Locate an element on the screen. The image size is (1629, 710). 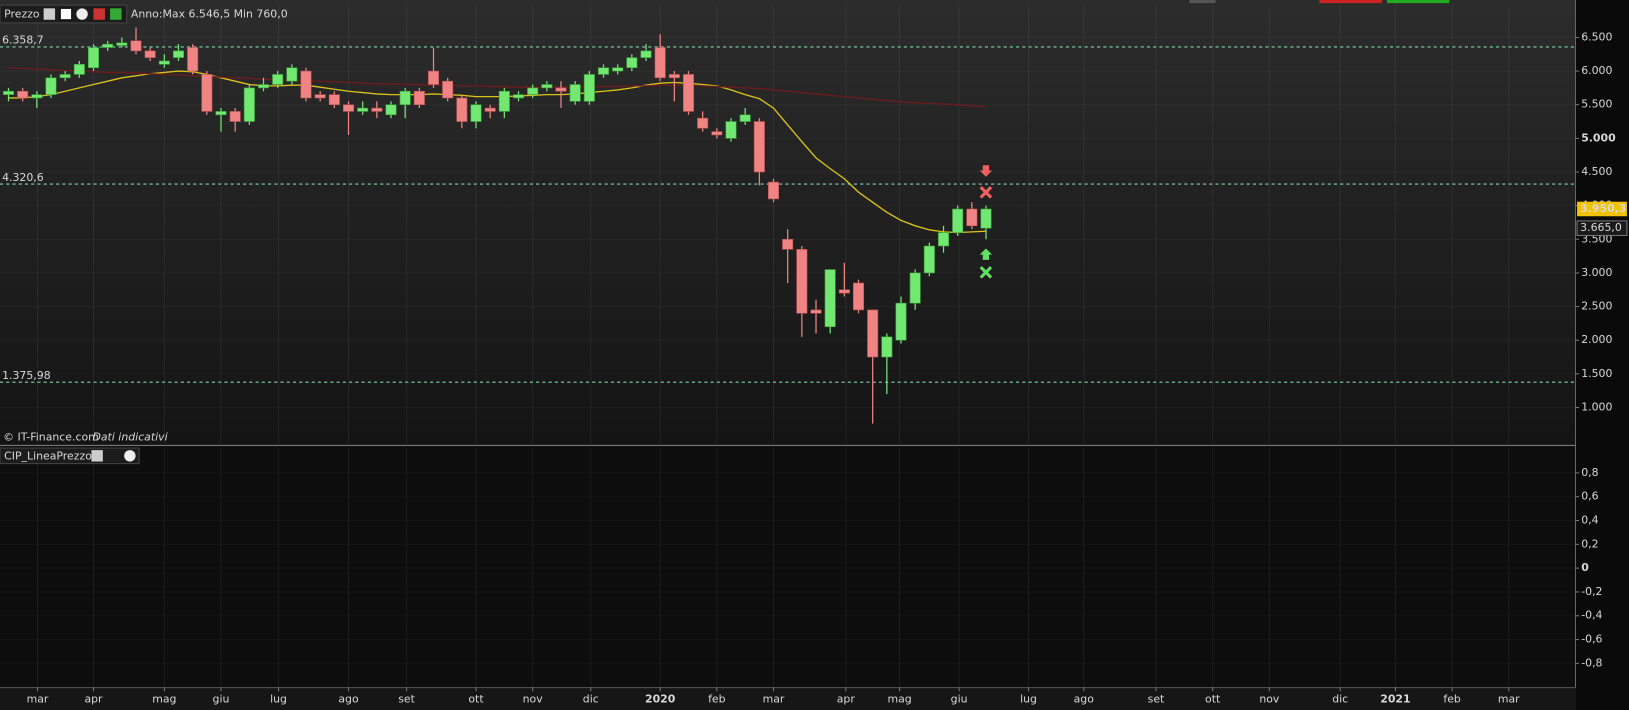
y-tick-label: 1.000 is located at coordinates (1596, 406).